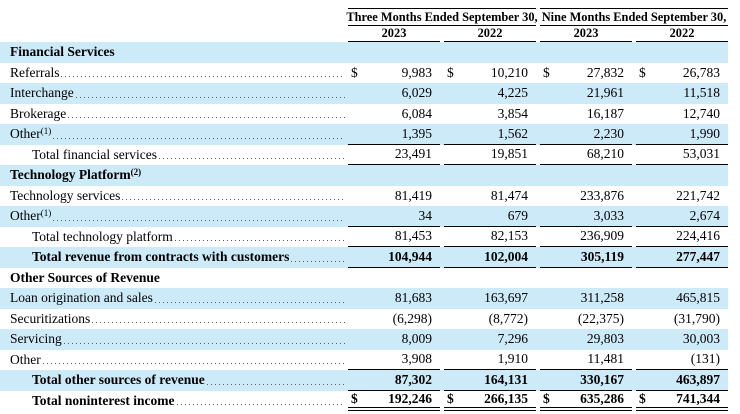 The width and height of the screenshot is (740, 414). I want to click on value-text: 305,119, so click(602, 256).